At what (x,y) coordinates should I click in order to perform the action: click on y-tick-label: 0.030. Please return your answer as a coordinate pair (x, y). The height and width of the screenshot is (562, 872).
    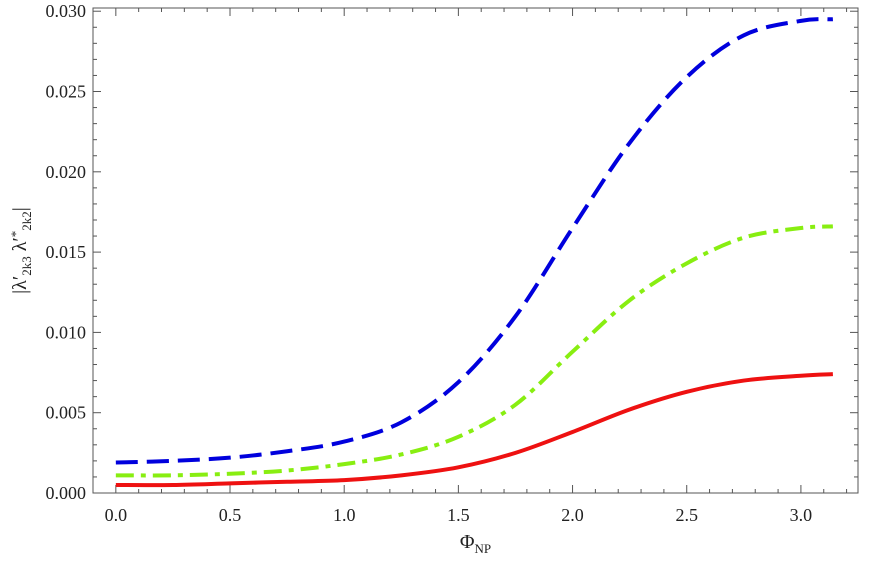
    Looking at the image, I should click on (66, 11).